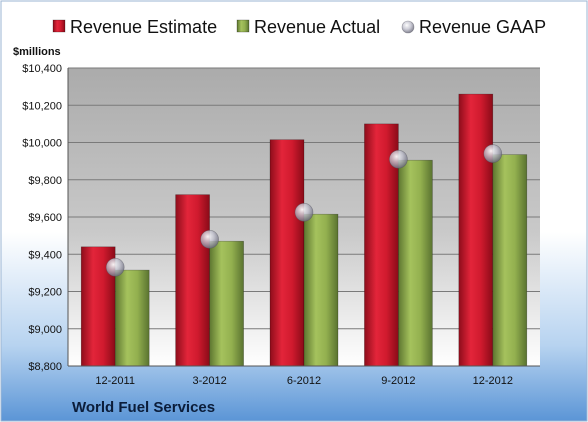  What do you see at coordinates (493, 381) in the screenshot?
I see `x-tick-label: 12-2012` at bounding box center [493, 381].